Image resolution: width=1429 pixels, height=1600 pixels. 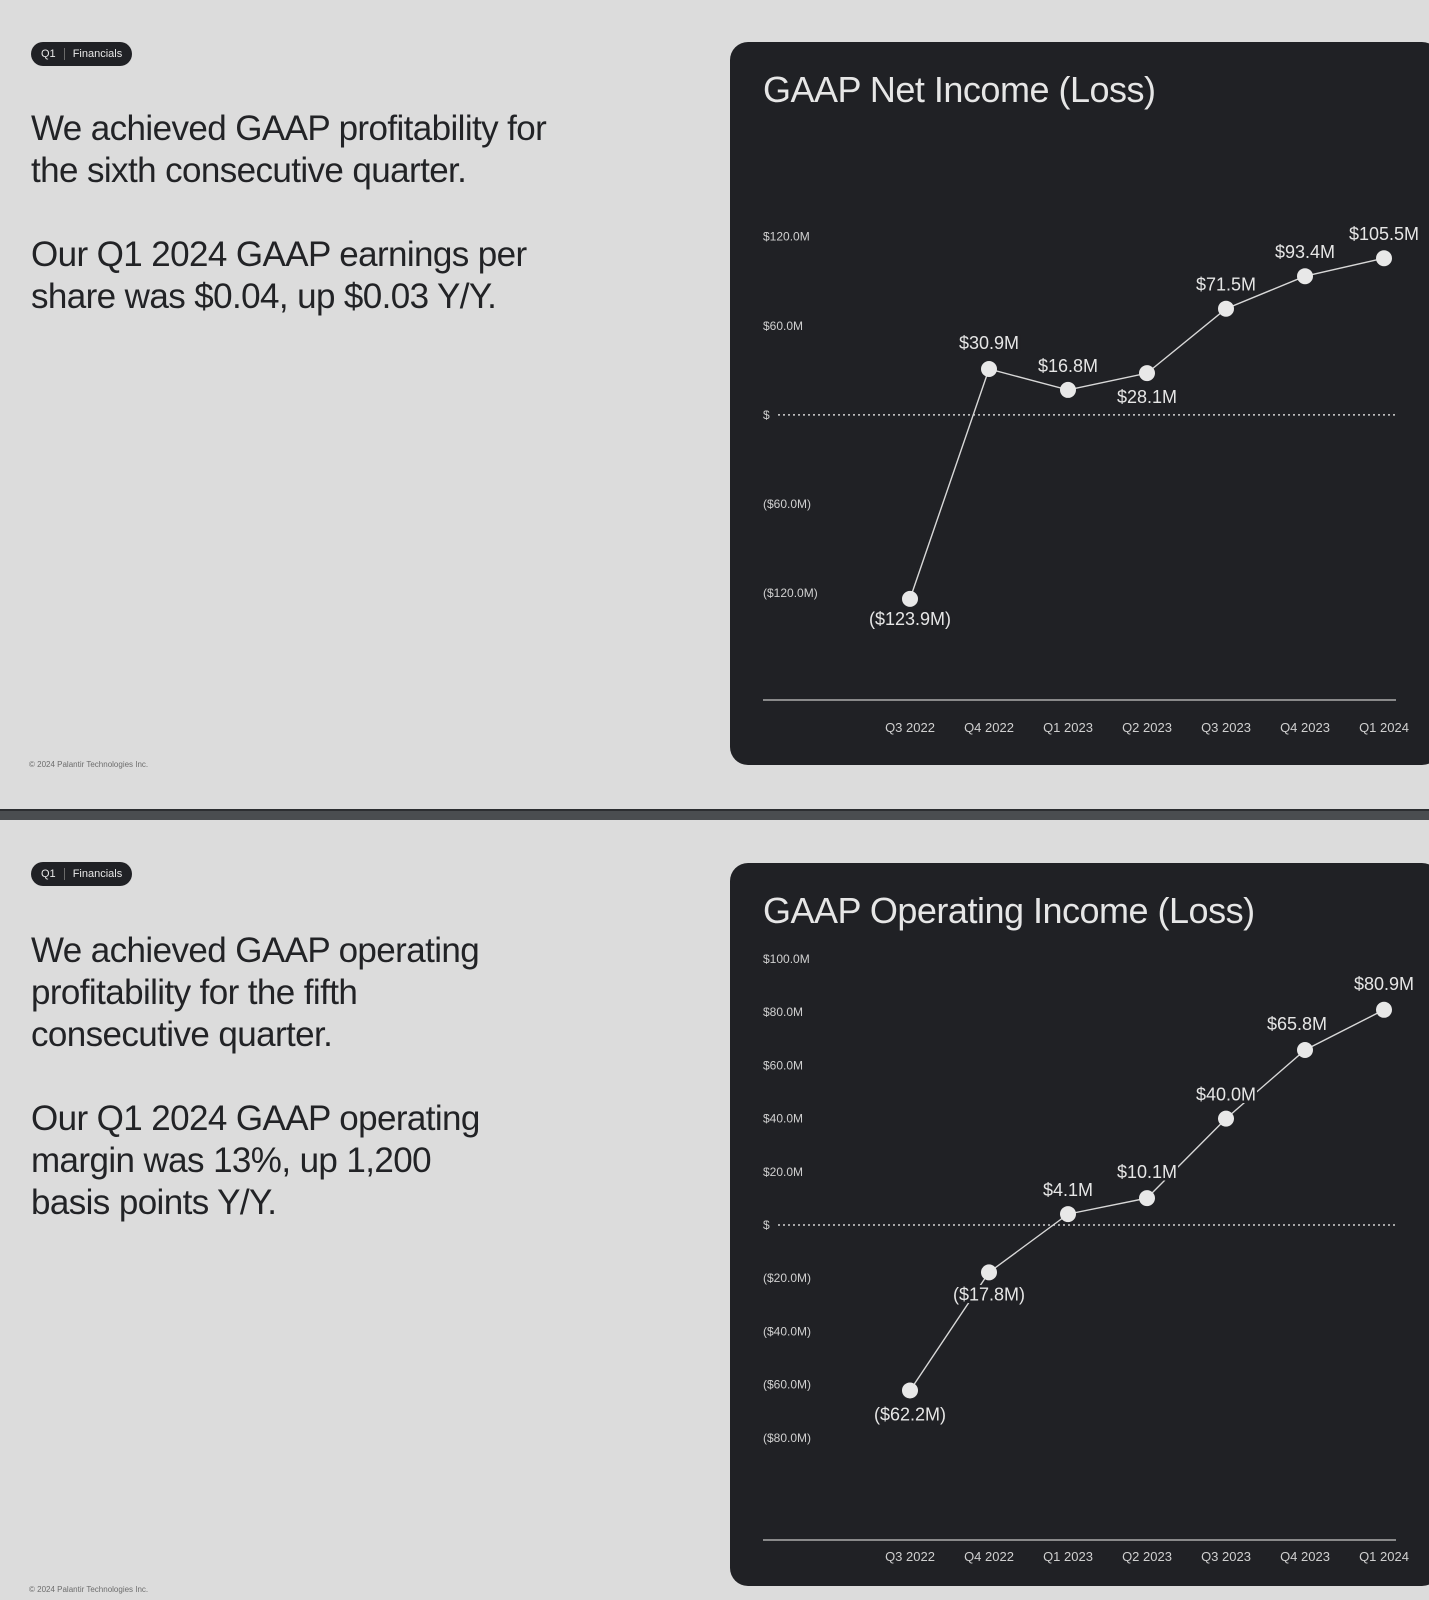 I want to click on data-label: $80.9M, so click(x=1384, y=984).